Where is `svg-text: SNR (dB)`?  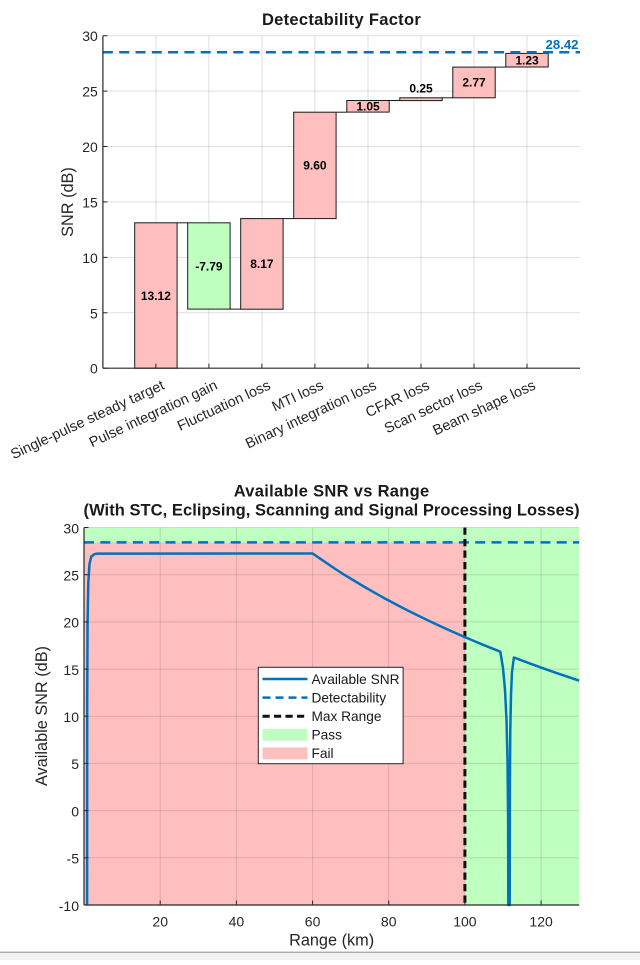
svg-text: SNR (dB) is located at coordinates (68, 202).